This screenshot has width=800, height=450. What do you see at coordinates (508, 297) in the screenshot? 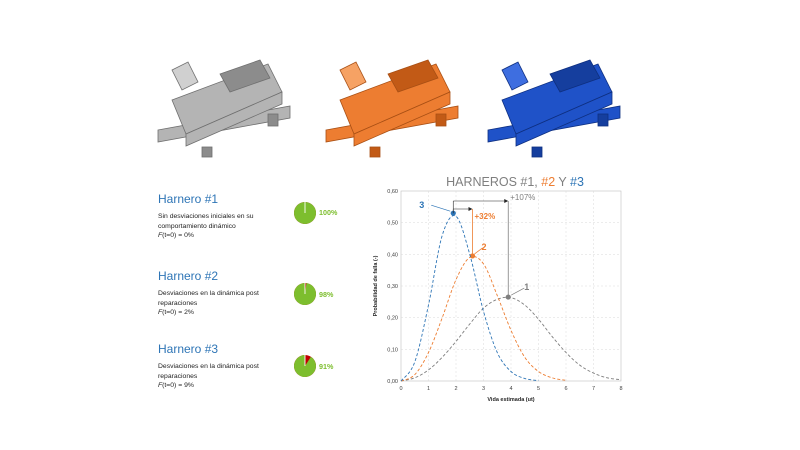
I see `series-1-peak-point` at bounding box center [508, 297].